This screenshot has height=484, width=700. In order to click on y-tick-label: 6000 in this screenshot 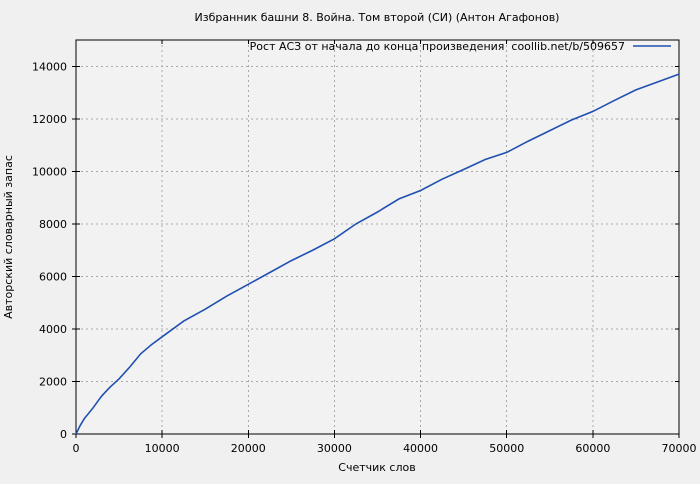, I will do `click(53, 276)`.